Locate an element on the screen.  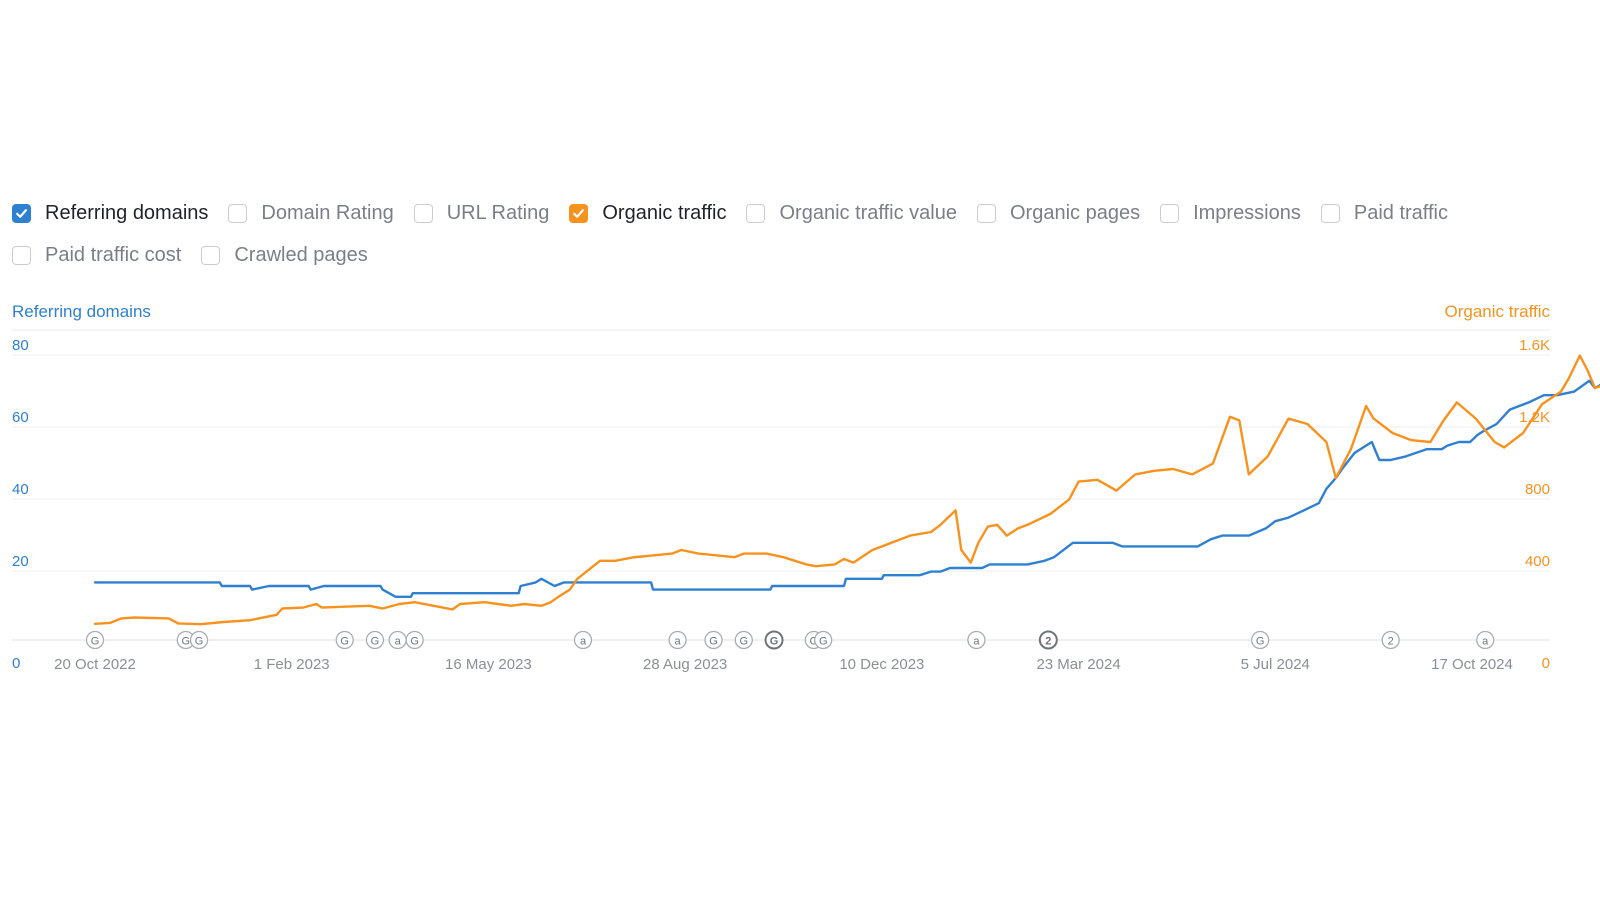
left-axis-tick: 60 is located at coordinates (20, 417).